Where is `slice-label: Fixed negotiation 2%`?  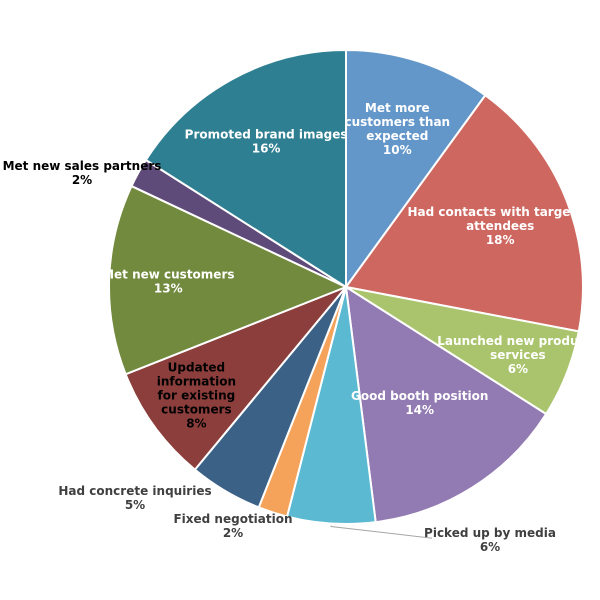 slice-label: Fixed negotiation 2% is located at coordinates (232, 526).